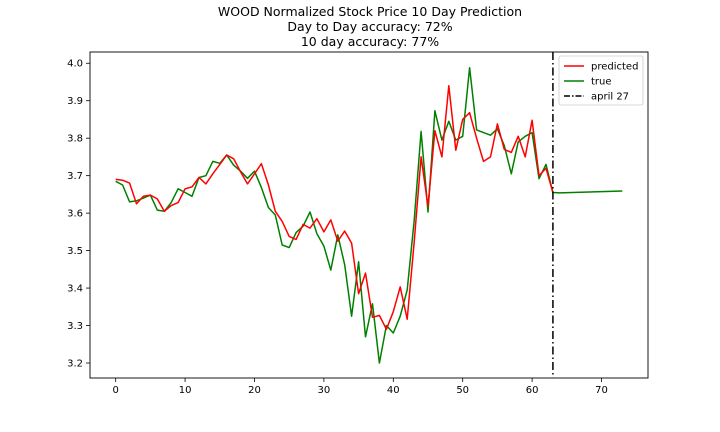 This screenshot has height=432, width=720. What do you see at coordinates (254, 390) in the screenshot?
I see `x-tick-label: 20` at bounding box center [254, 390].